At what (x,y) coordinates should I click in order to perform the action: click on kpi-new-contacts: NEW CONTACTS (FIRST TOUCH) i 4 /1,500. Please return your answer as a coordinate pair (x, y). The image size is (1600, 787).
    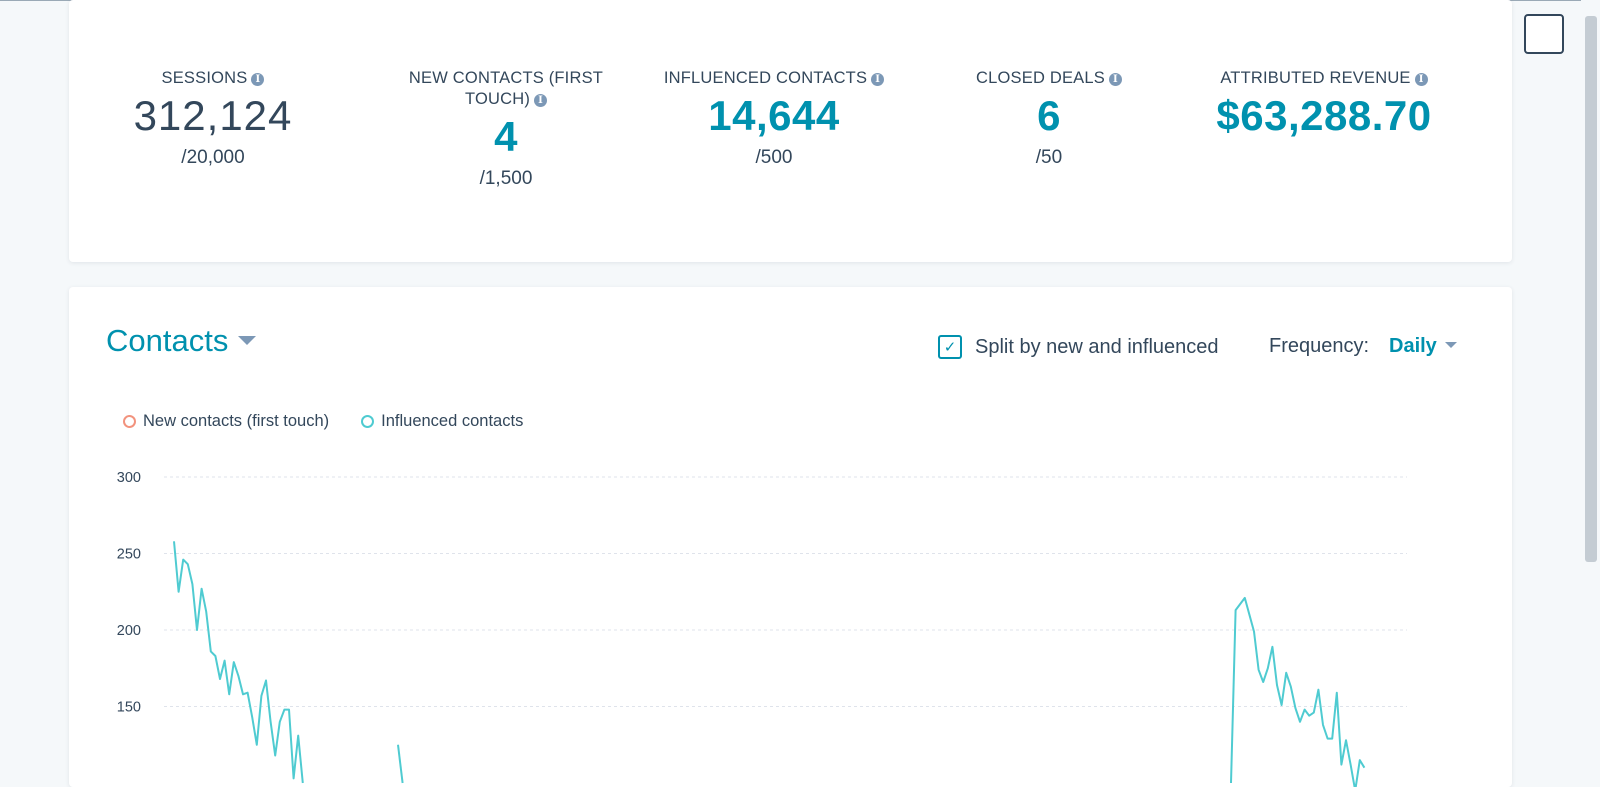
    Looking at the image, I should click on (506, 129).